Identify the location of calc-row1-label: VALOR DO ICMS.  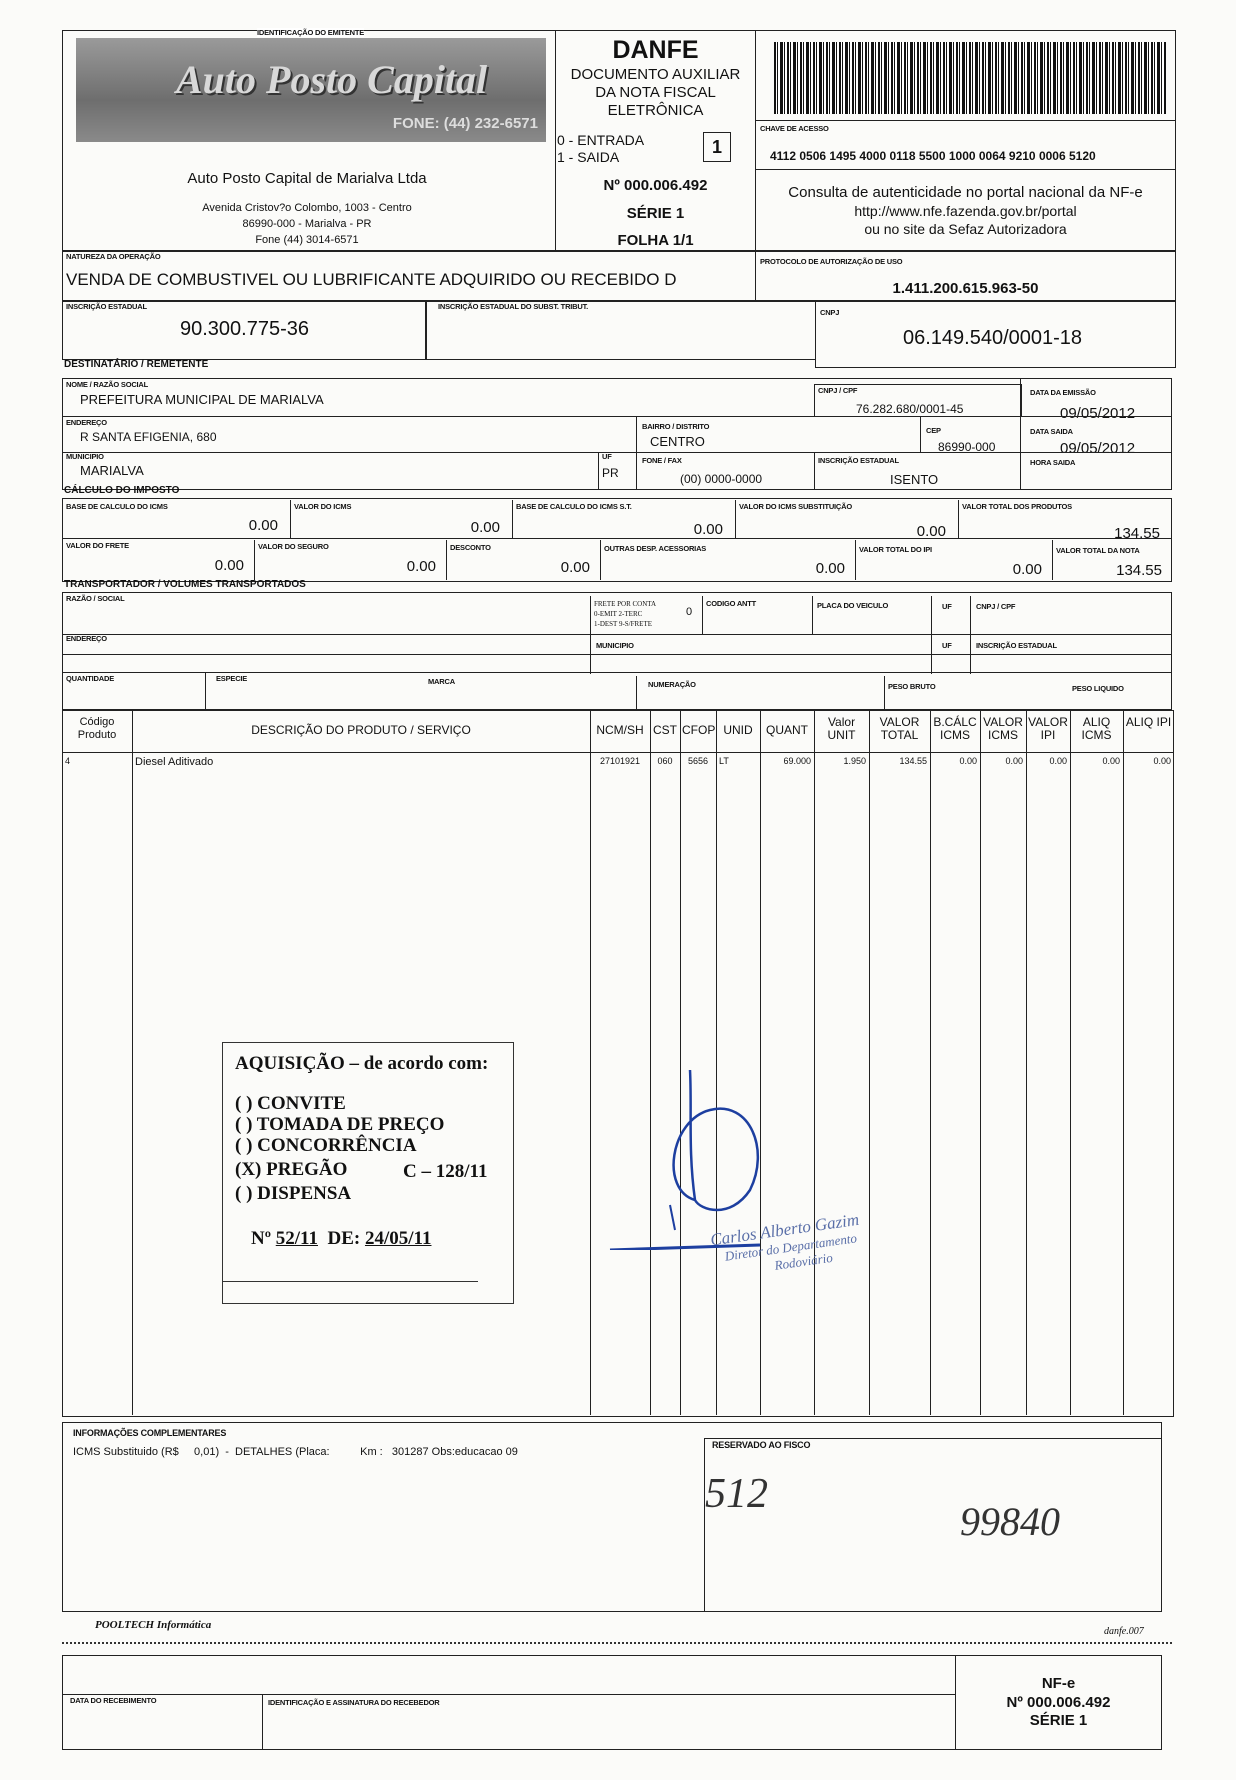
(323, 506).